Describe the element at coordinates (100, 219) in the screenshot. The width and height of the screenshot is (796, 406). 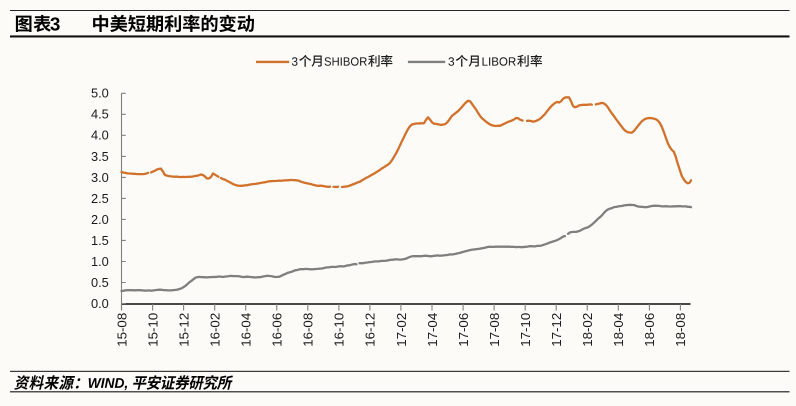
I see `svg-text: 2.0` at that location.